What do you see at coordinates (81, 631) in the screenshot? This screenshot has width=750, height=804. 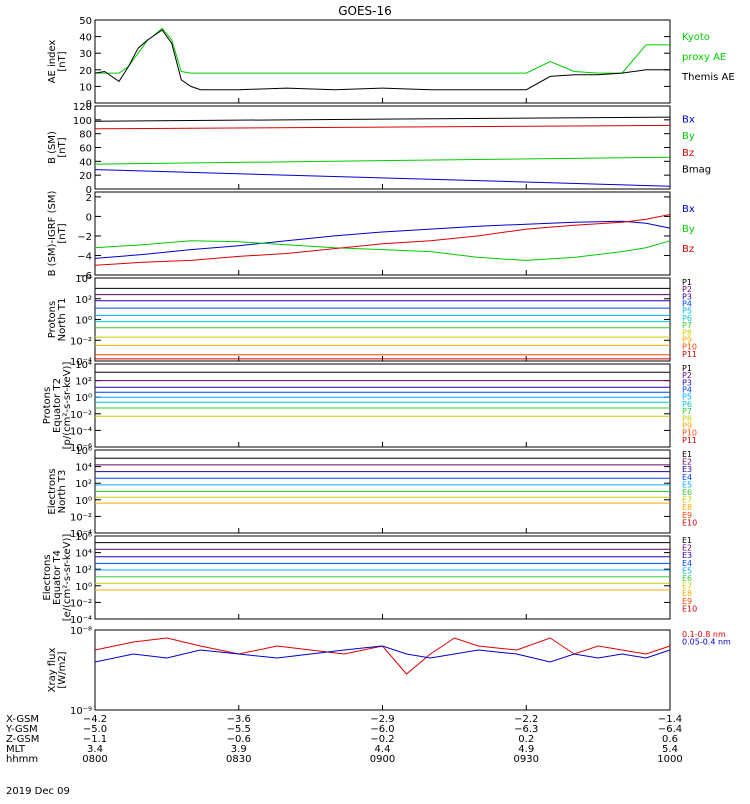 I see `y-tick-label: 10⁻⁸` at bounding box center [81, 631].